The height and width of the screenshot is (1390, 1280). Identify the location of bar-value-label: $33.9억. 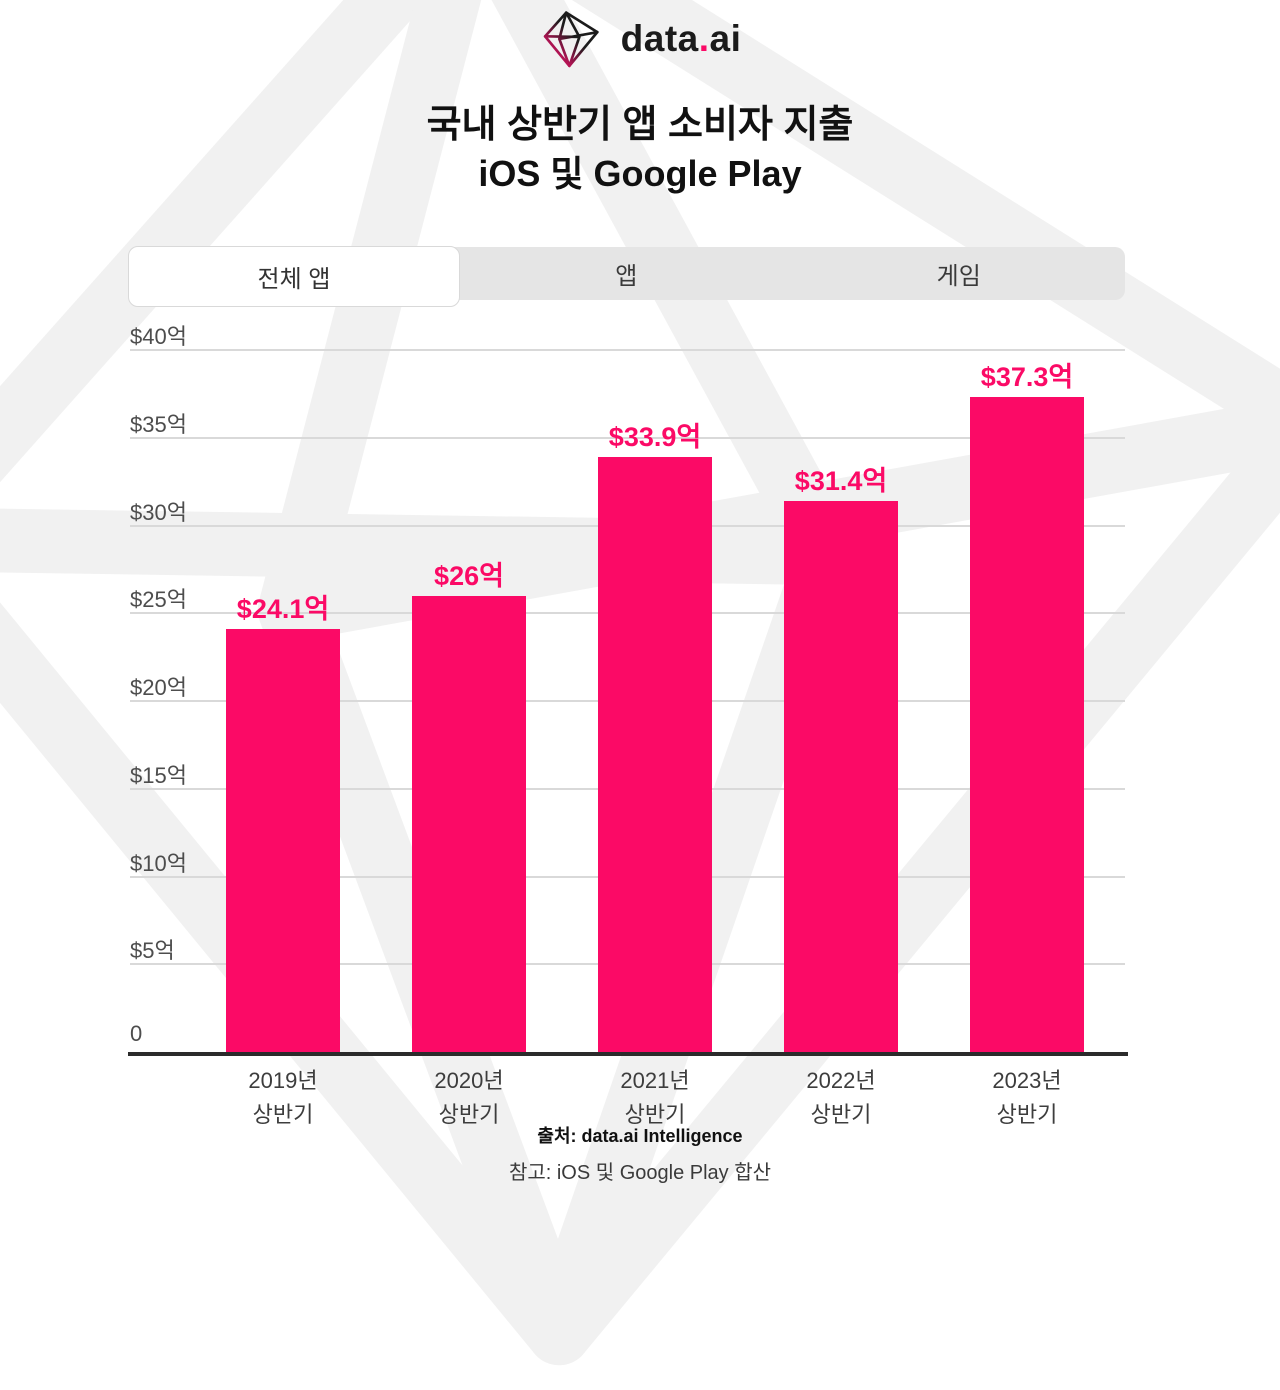
(655, 437).